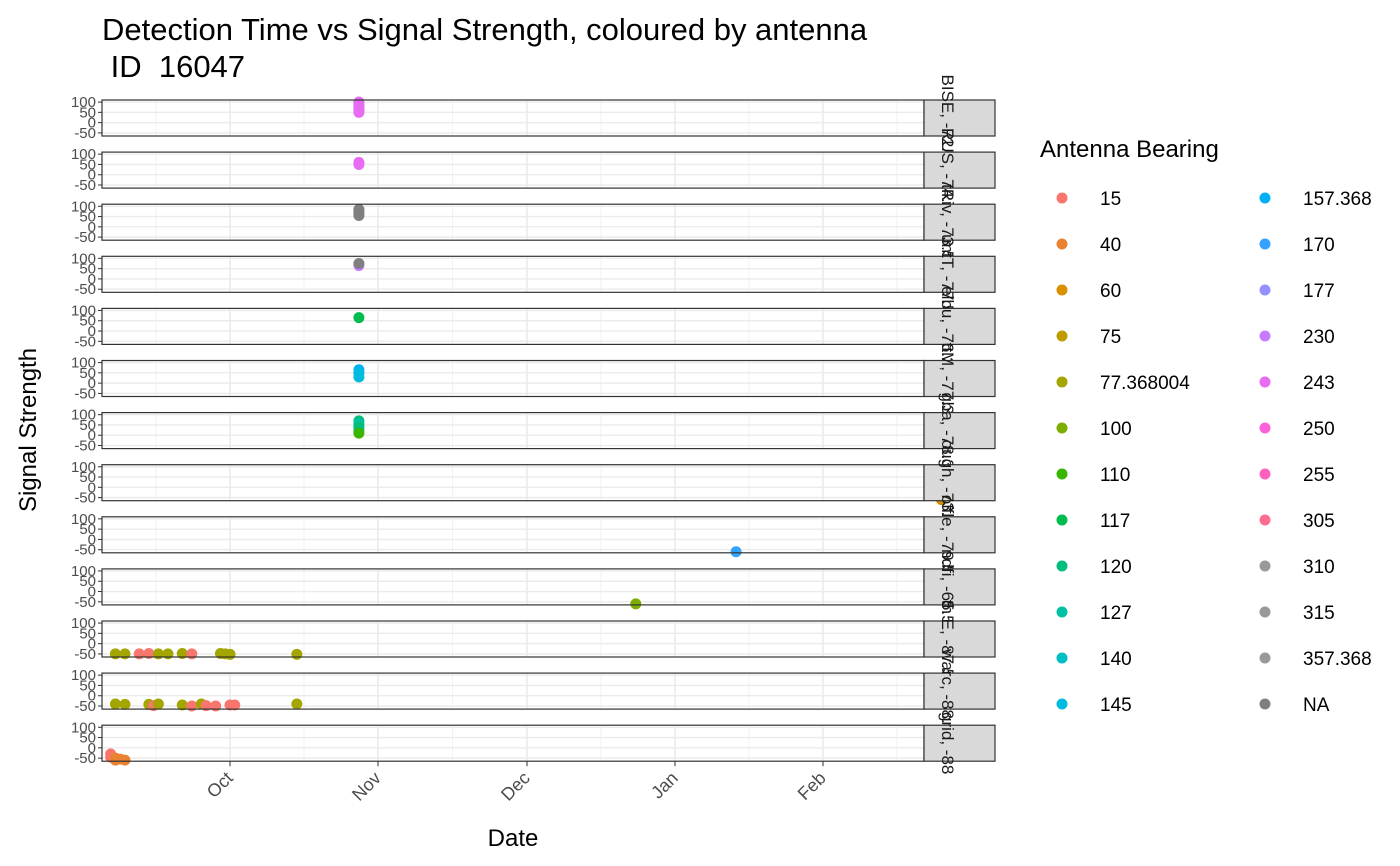  I want to click on facet-strip-label: elbu, -76.2, so click(947, 326).